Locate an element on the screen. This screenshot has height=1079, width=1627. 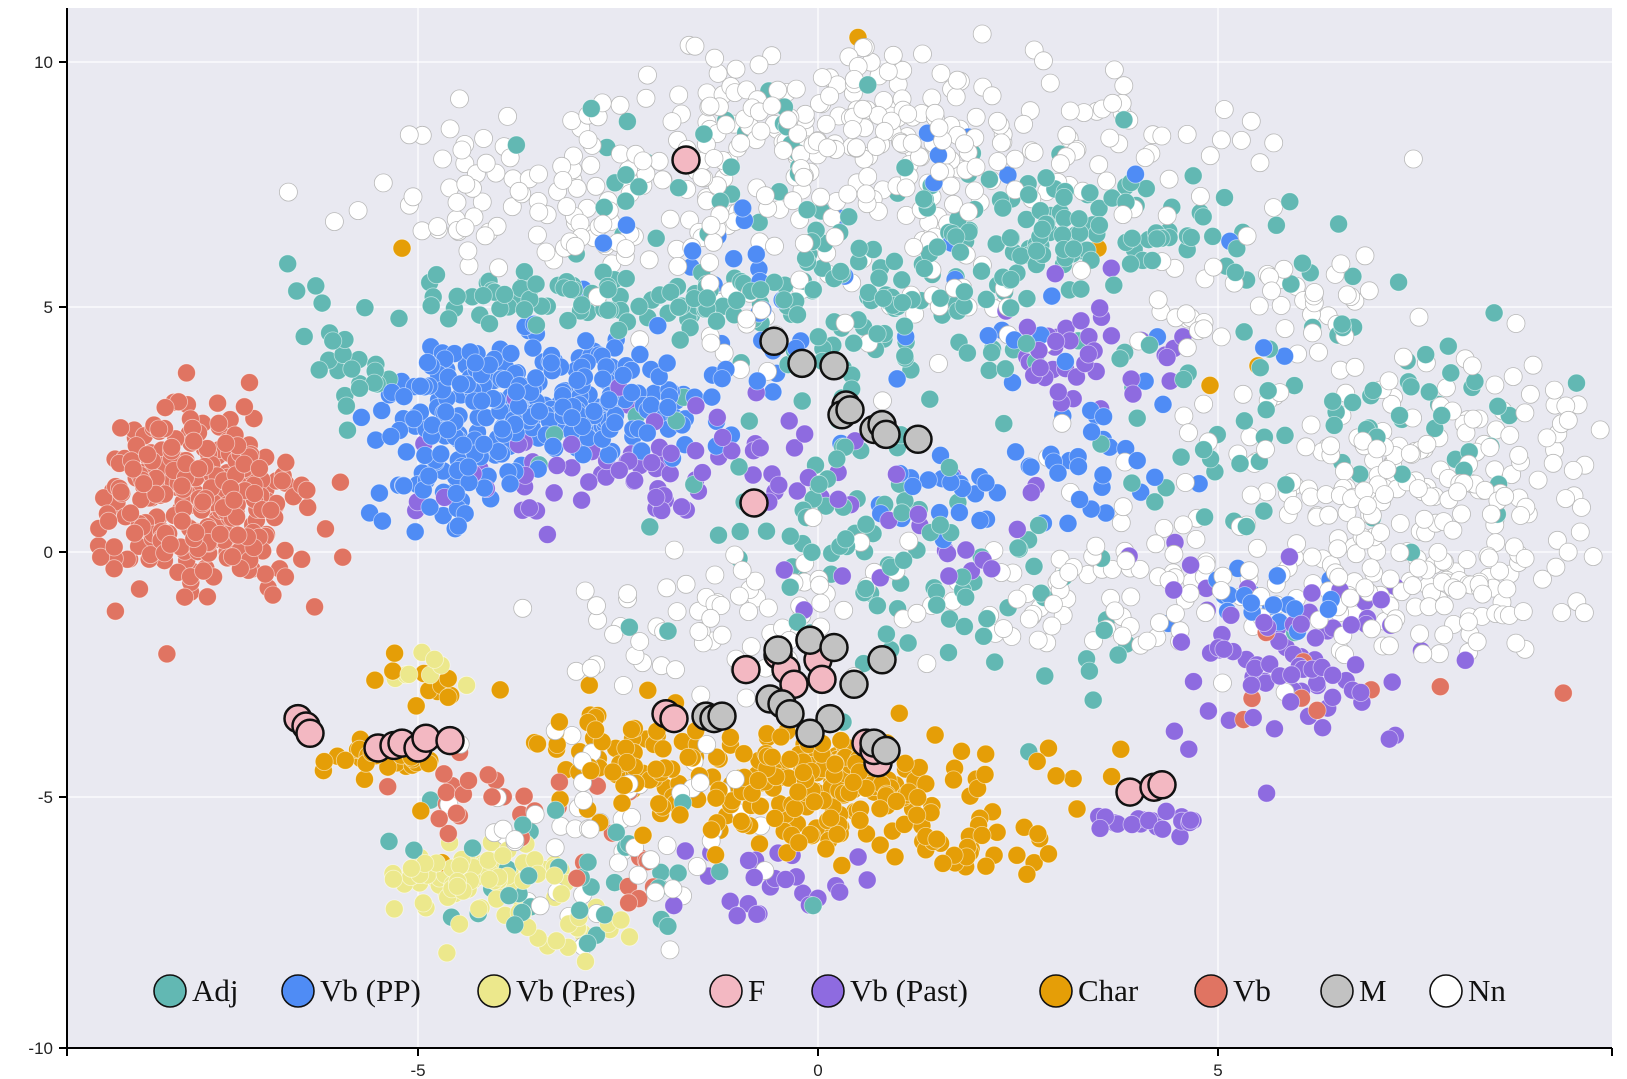
point-f-highlighted is located at coordinates (754, 503).